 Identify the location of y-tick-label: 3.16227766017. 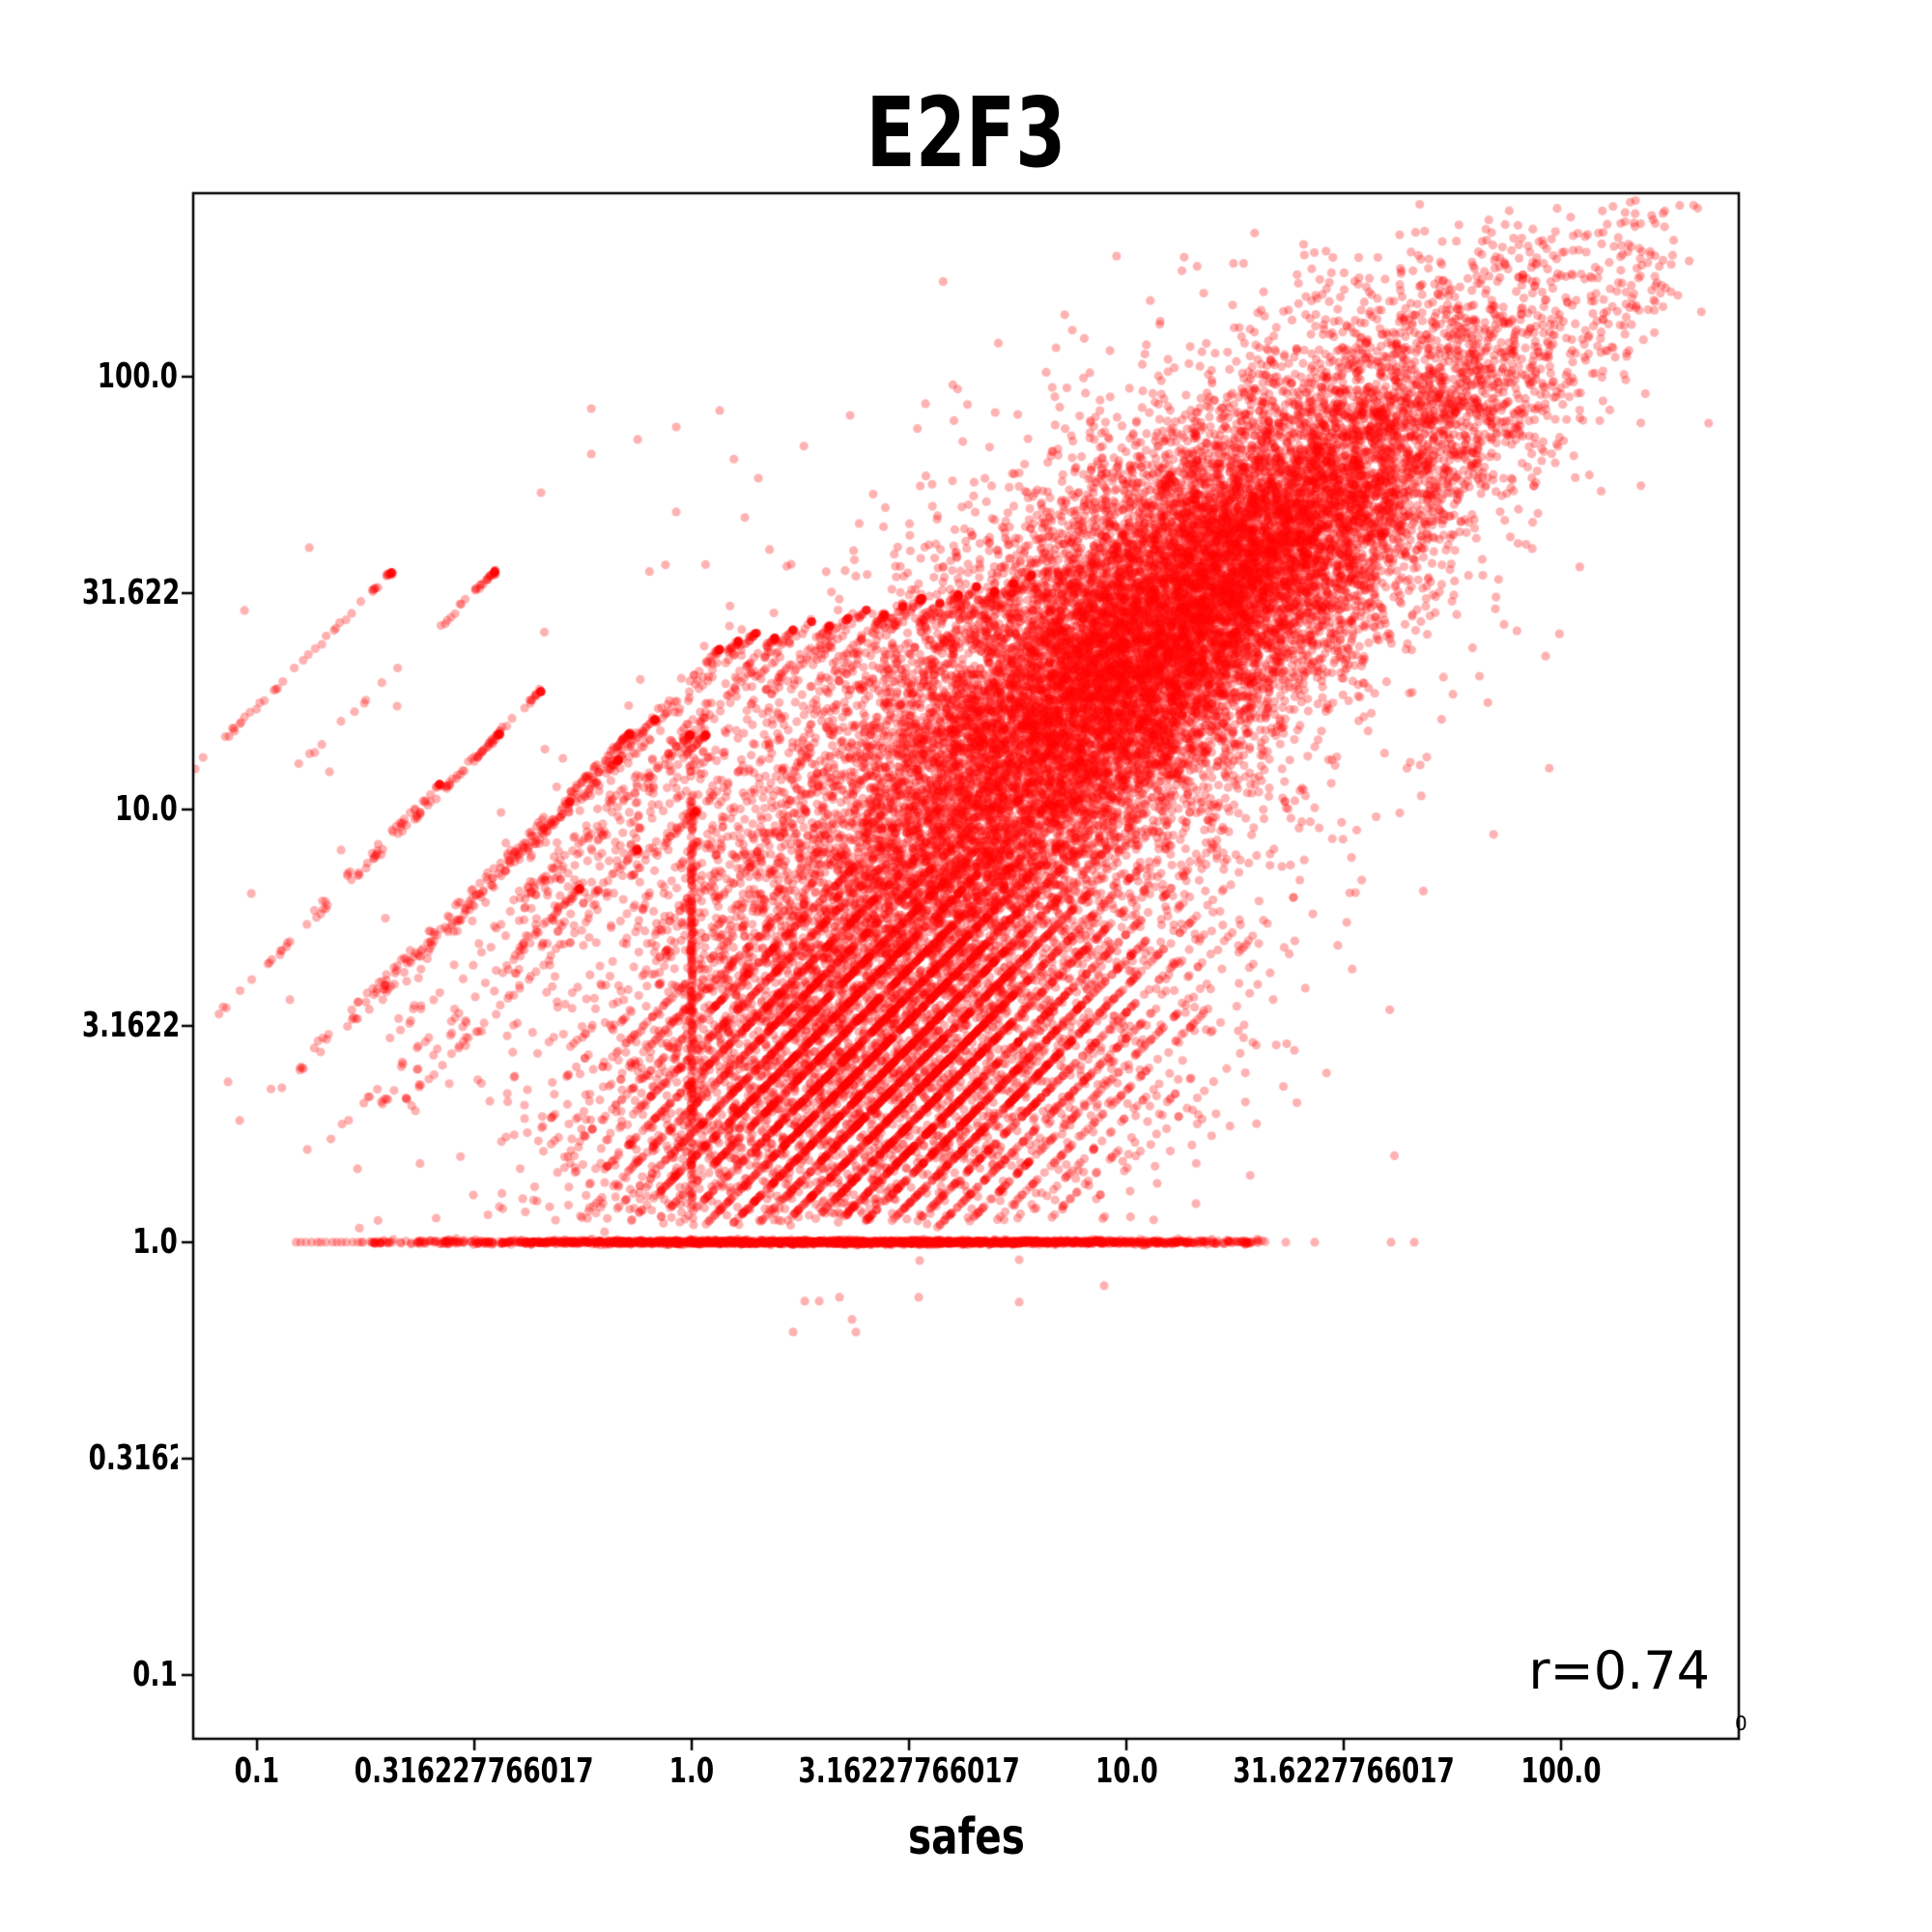
(129, 1025).